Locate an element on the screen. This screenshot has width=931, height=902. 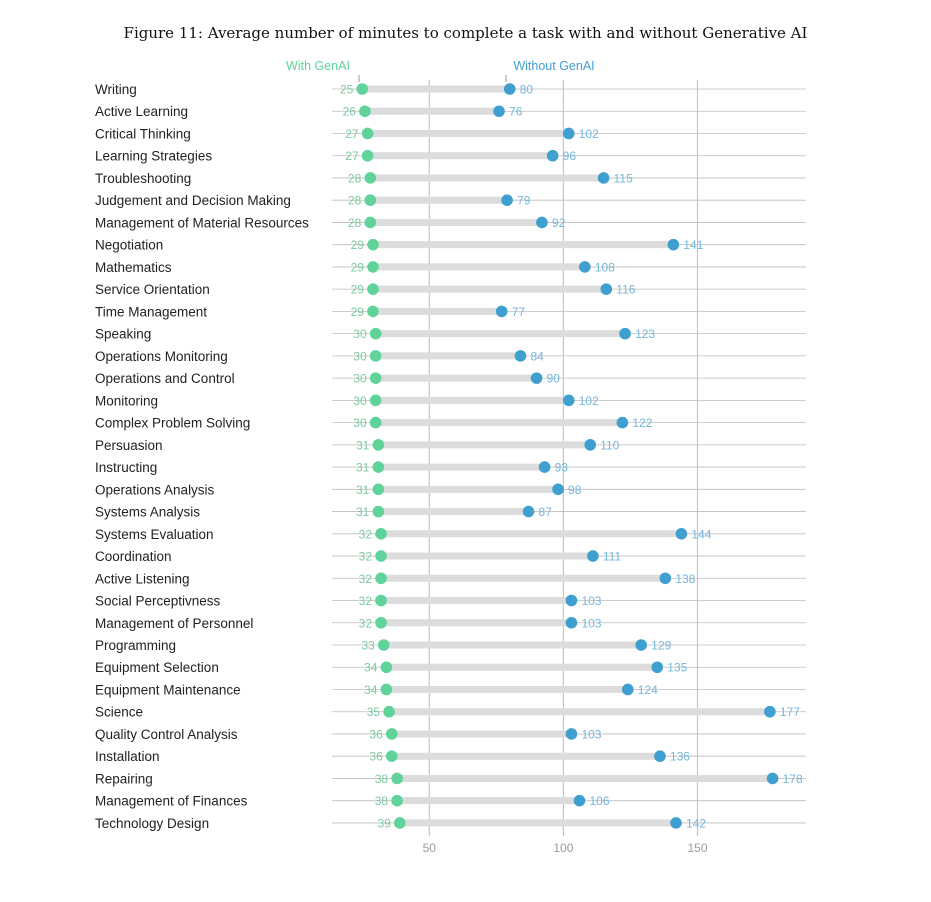
without-genai-value-label: 98 is located at coordinates (575, 490).